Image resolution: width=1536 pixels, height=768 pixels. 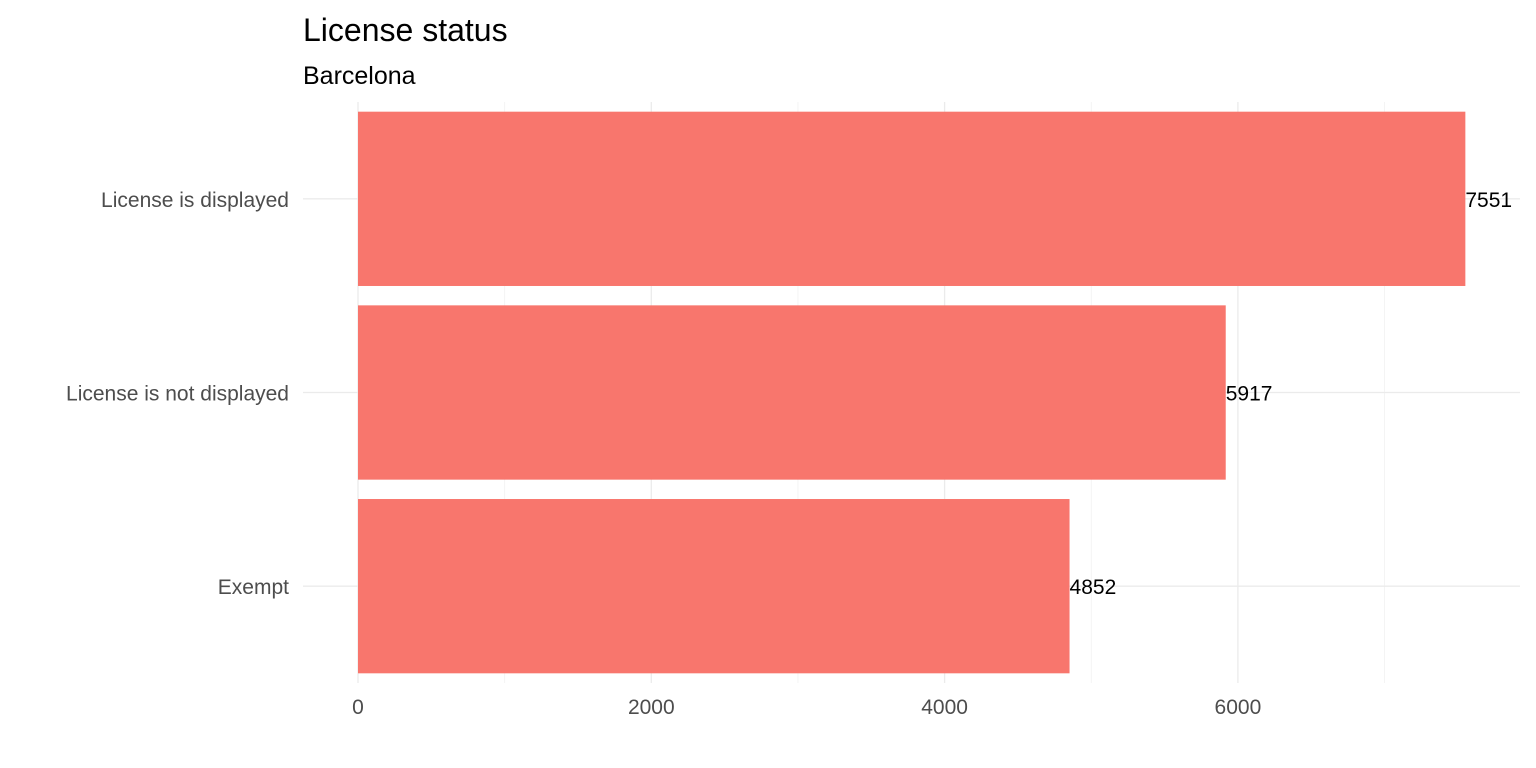 I want to click on x-tick-label-3: 6000, so click(x=1238, y=707).